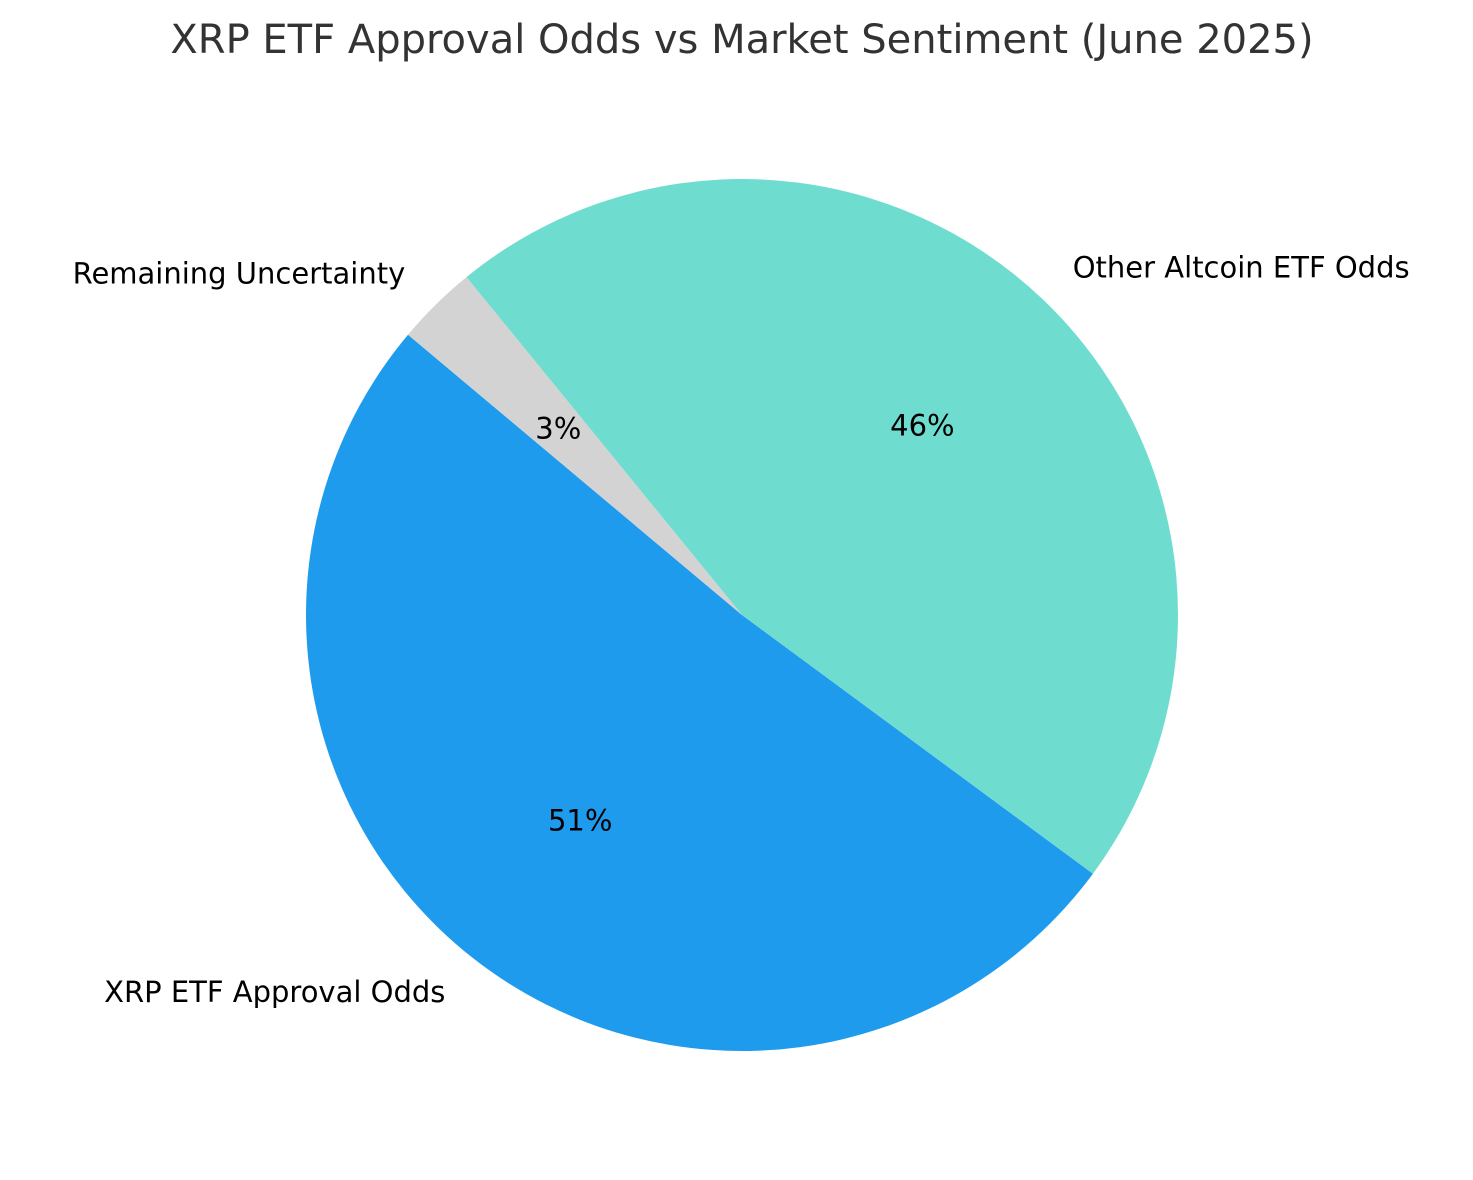  I want to click on slice-label-other-altcoin-etf-odds: Other Altcoin ETF Odds, so click(1241, 268).